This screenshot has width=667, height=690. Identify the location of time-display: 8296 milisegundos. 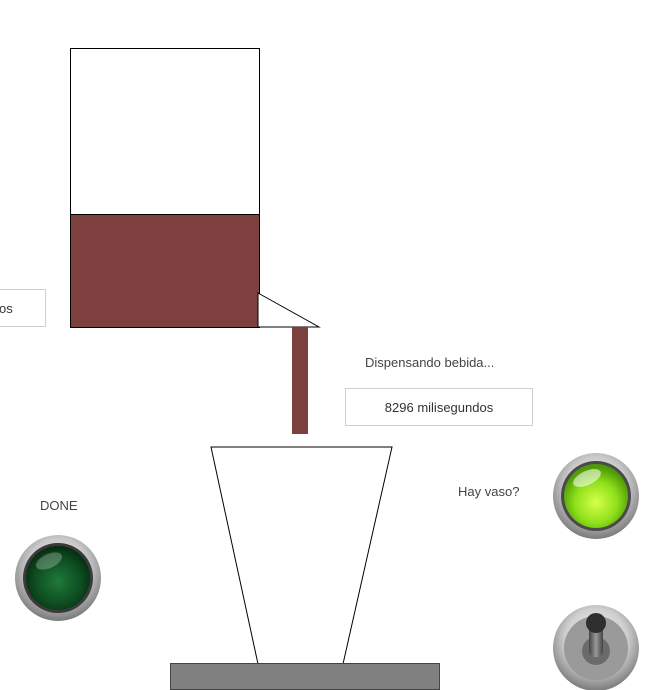
(439, 407).